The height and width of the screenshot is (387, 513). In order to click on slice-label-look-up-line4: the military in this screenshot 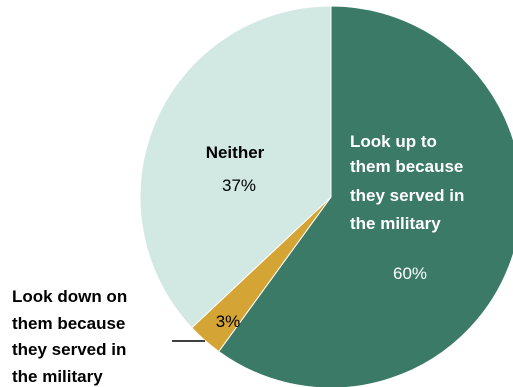, I will do `click(395, 223)`.